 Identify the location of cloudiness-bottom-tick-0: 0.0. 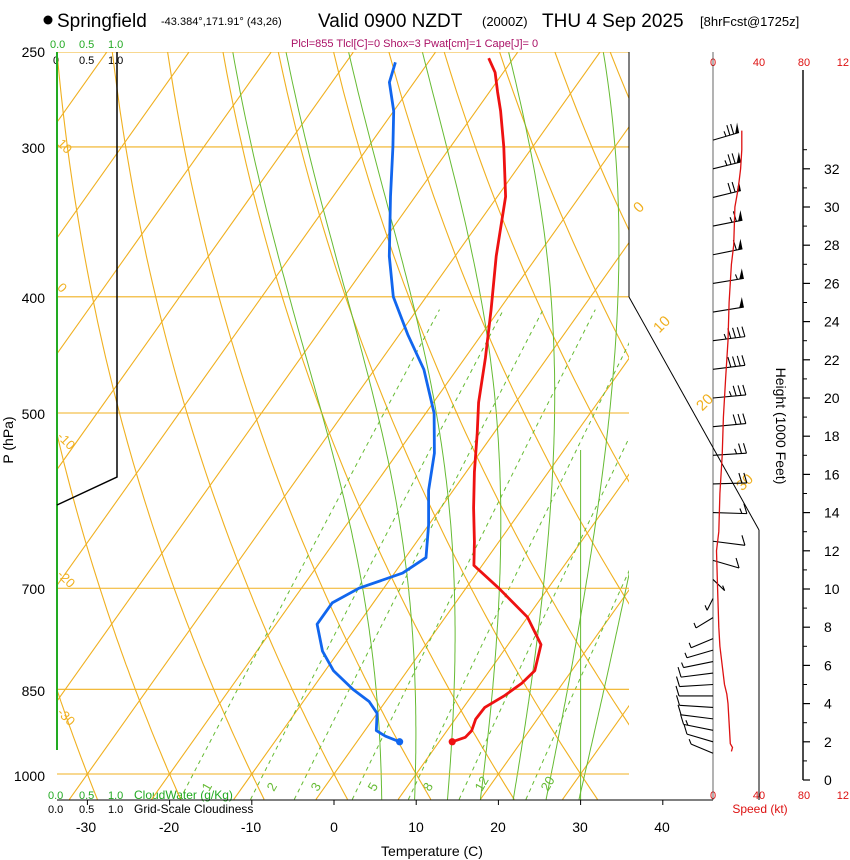
(55, 810).